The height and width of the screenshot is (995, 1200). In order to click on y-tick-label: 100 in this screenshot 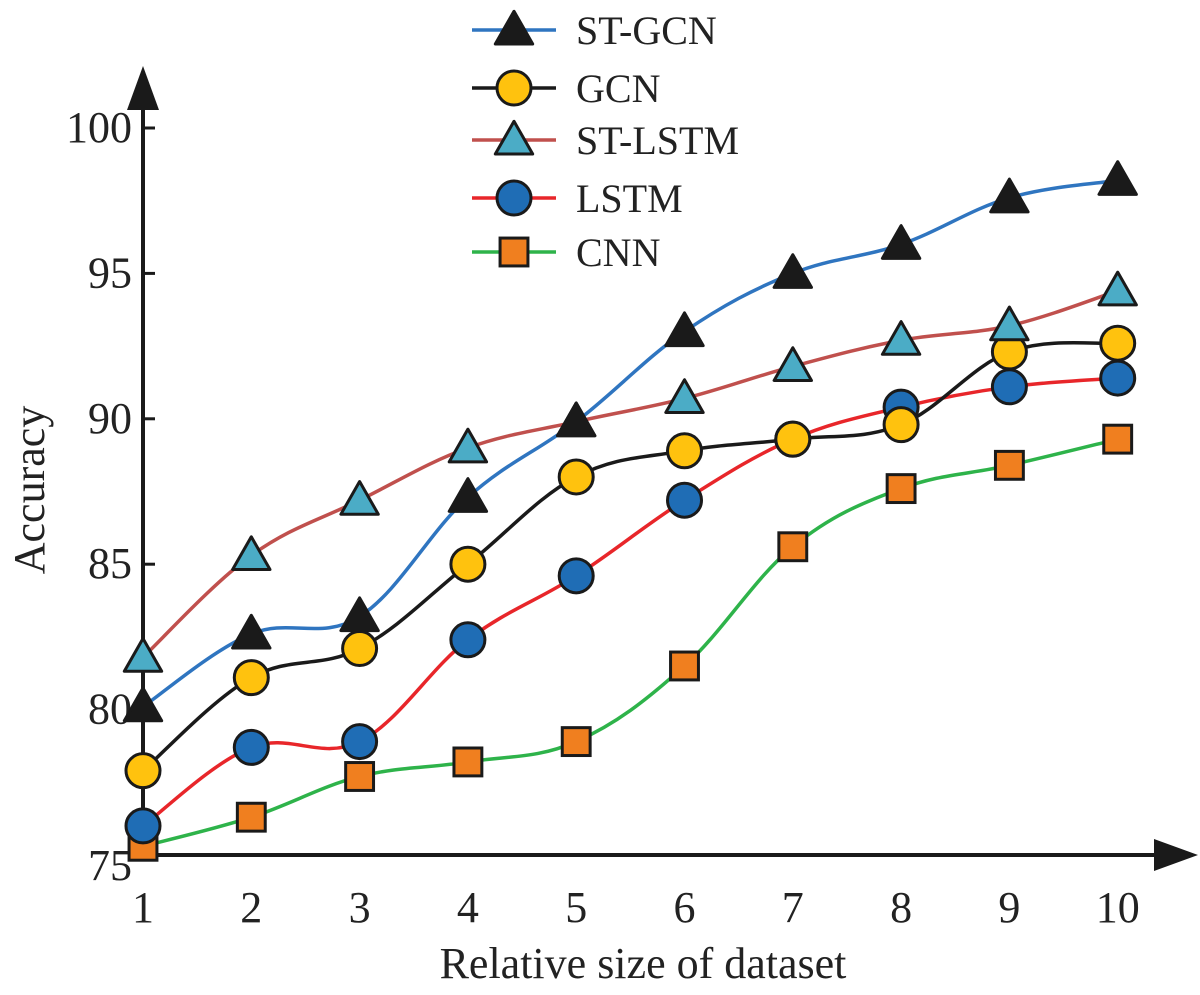, I will do `click(99, 127)`.